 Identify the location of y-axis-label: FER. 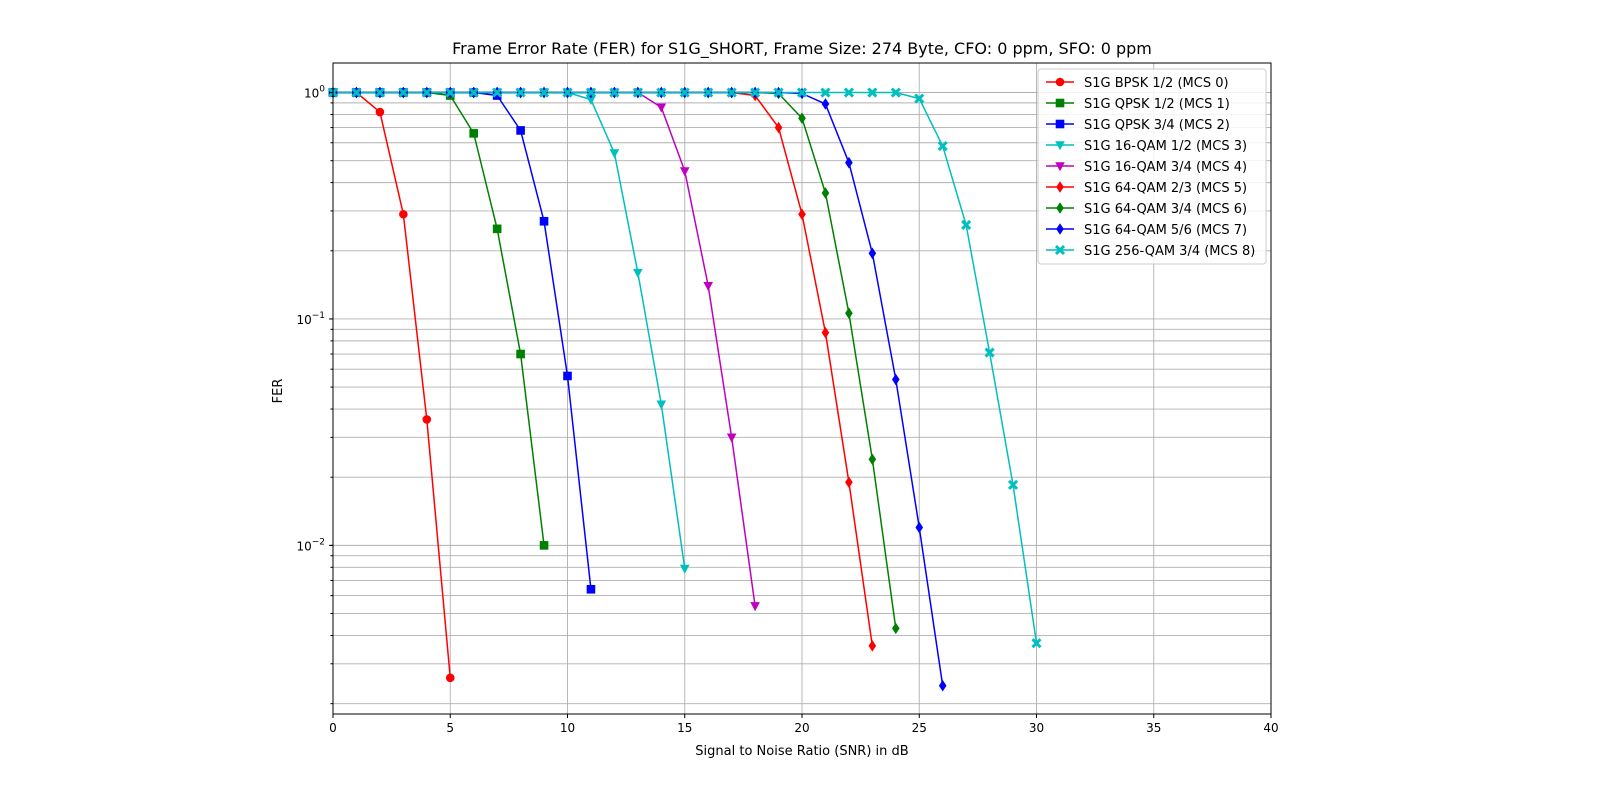
(278, 391).